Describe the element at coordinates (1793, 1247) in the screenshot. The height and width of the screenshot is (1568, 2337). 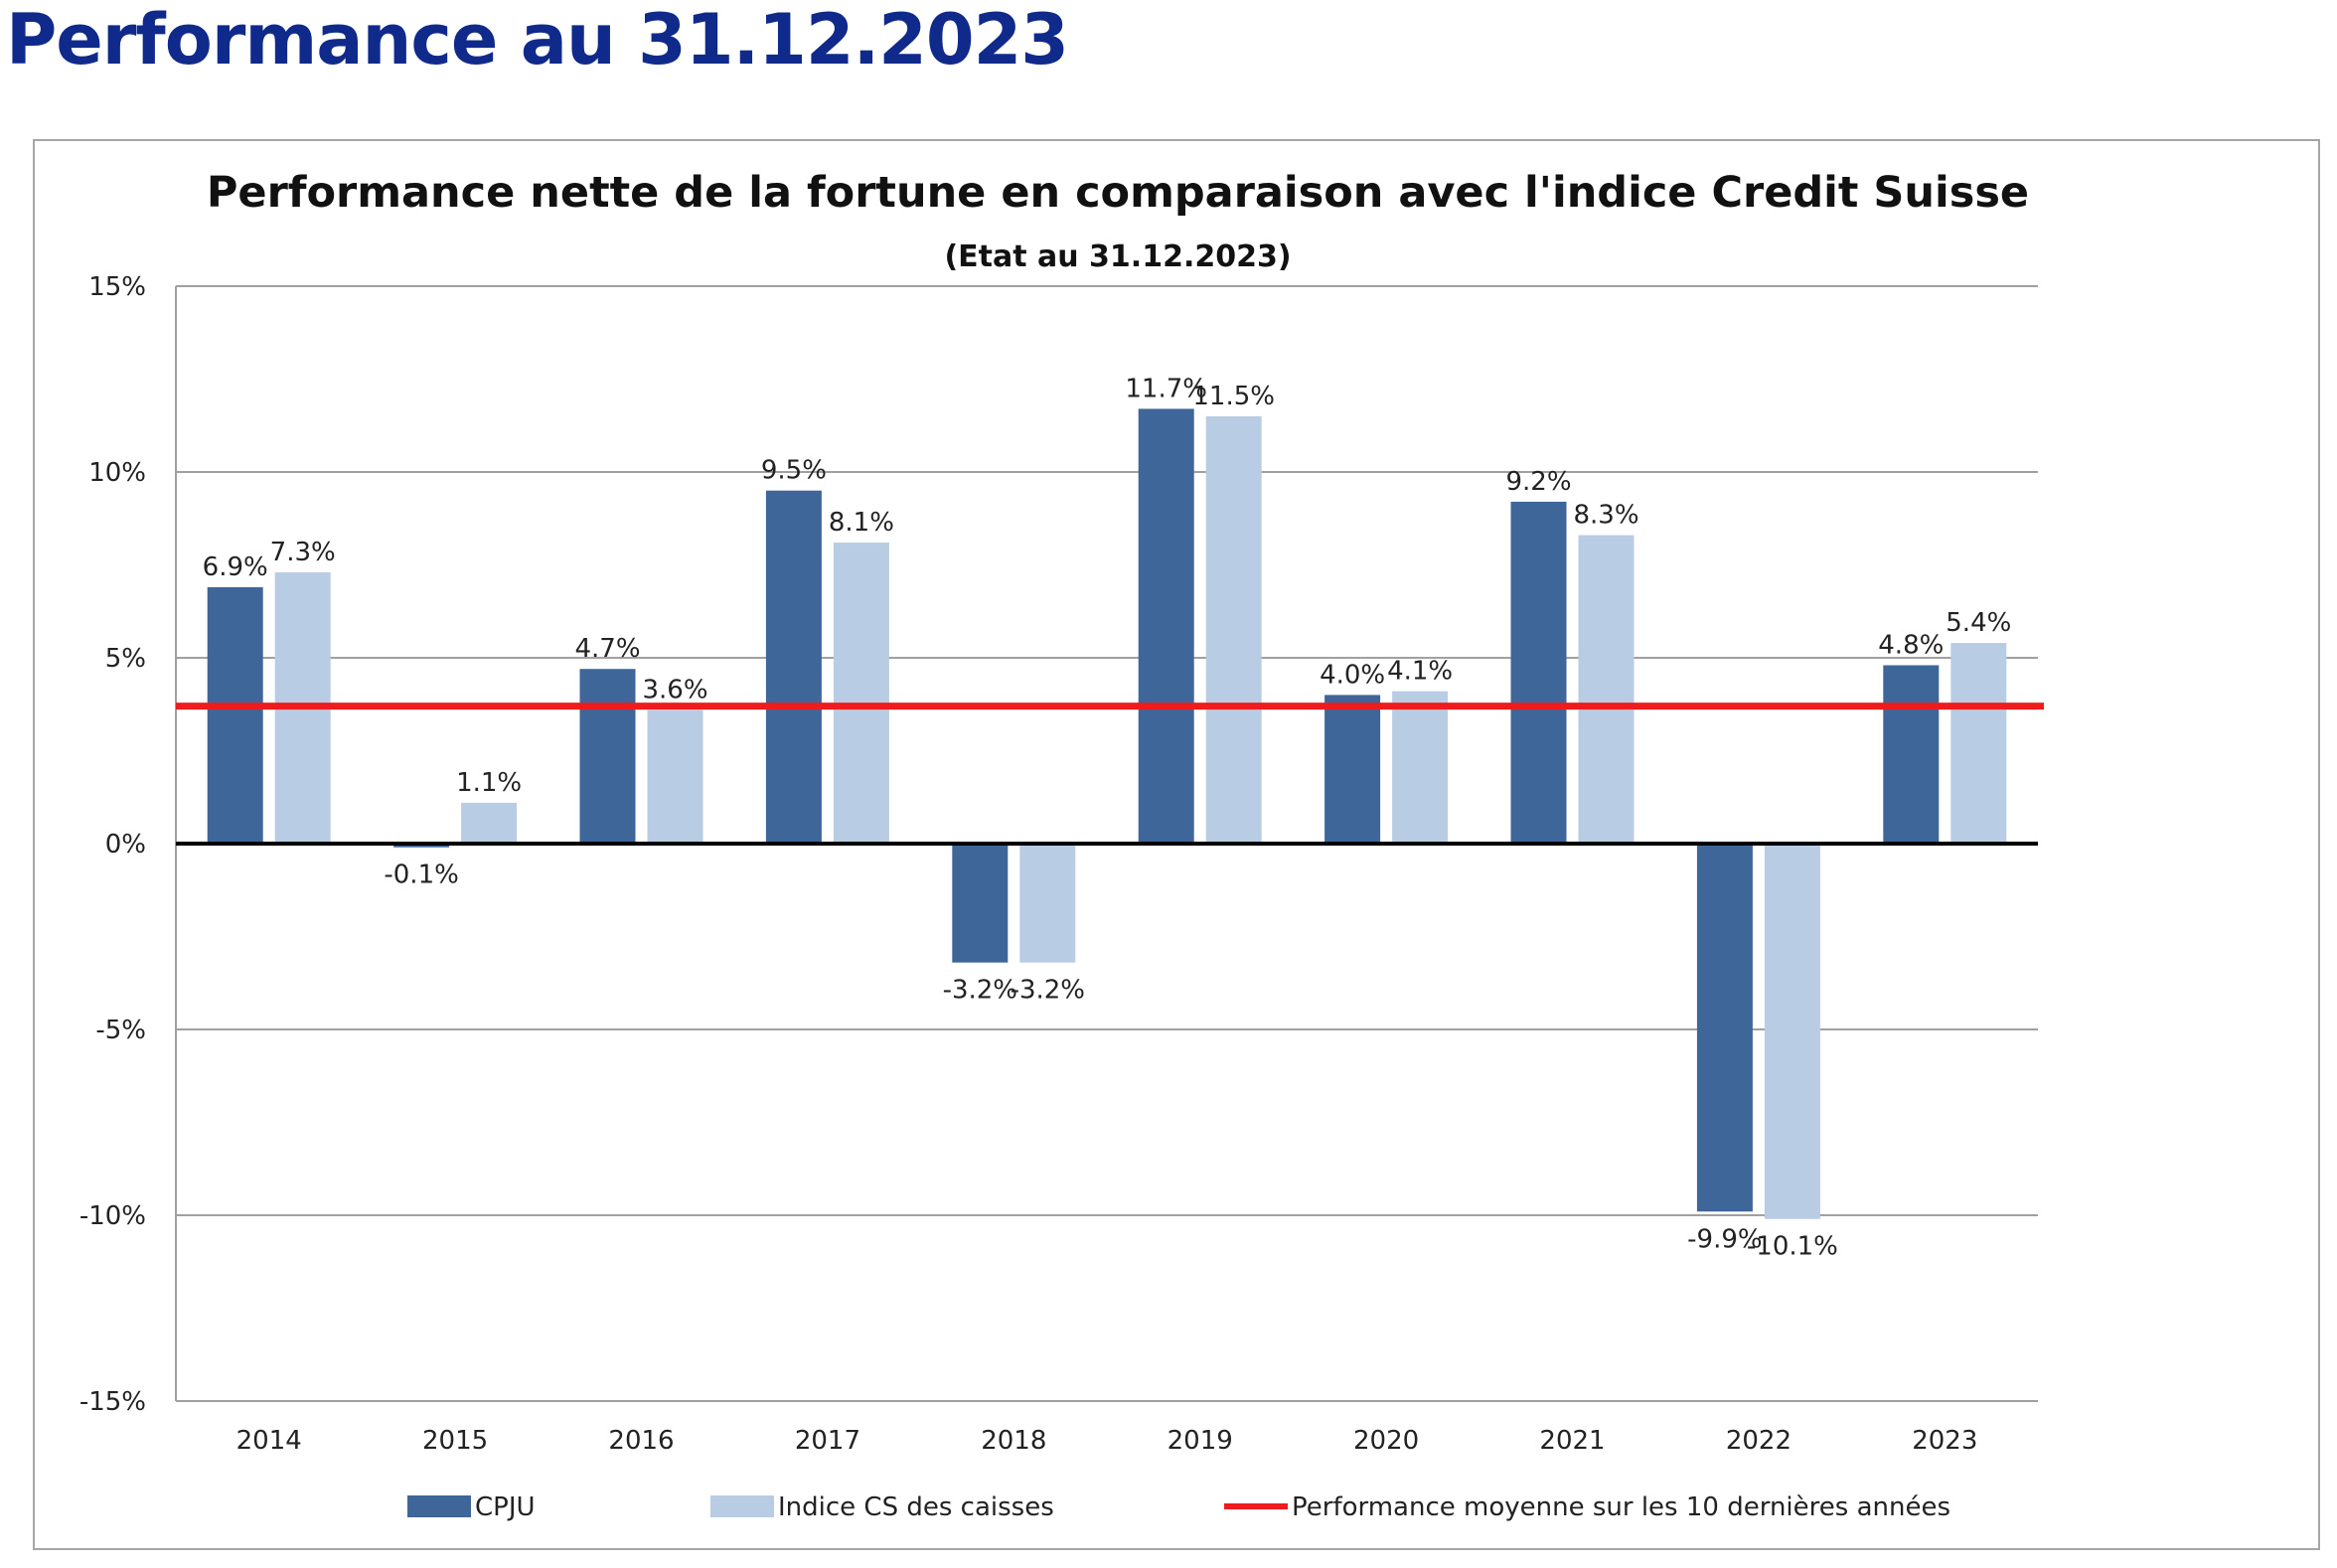
I see `data-label: -10.1%` at that location.